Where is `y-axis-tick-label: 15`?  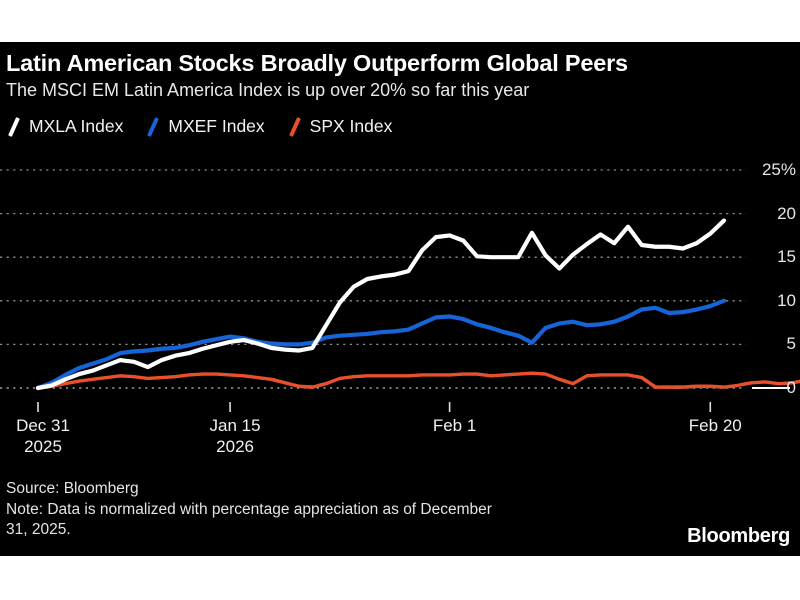 y-axis-tick-label: 15 is located at coordinates (786, 257).